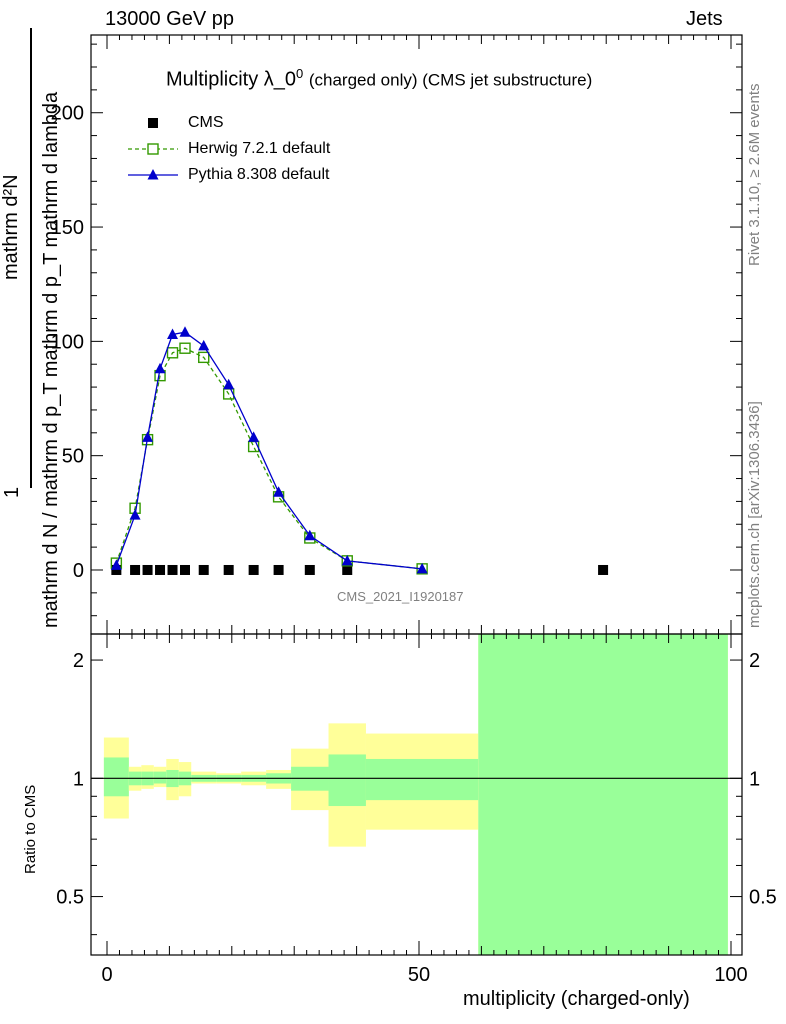 The width and height of the screenshot is (786, 1024). What do you see at coordinates (259, 148) in the screenshot?
I see `legend-label-herwig: Herwig 7.2.1 default` at bounding box center [259, 148].